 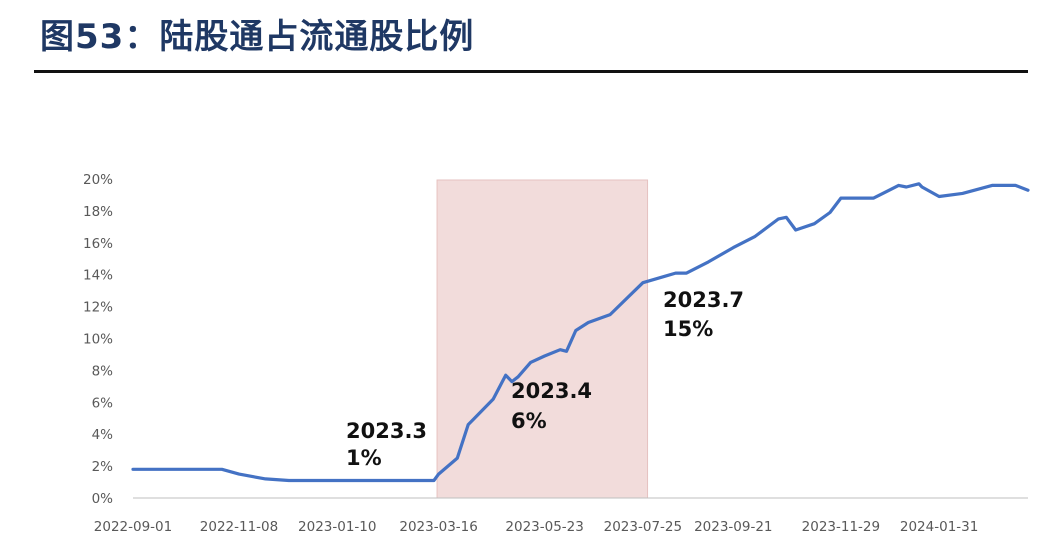 What do you see at coordinates (98, 180) in the screenshot?
I see `y-tick-label: 20%` at bounding box center [98, 180].